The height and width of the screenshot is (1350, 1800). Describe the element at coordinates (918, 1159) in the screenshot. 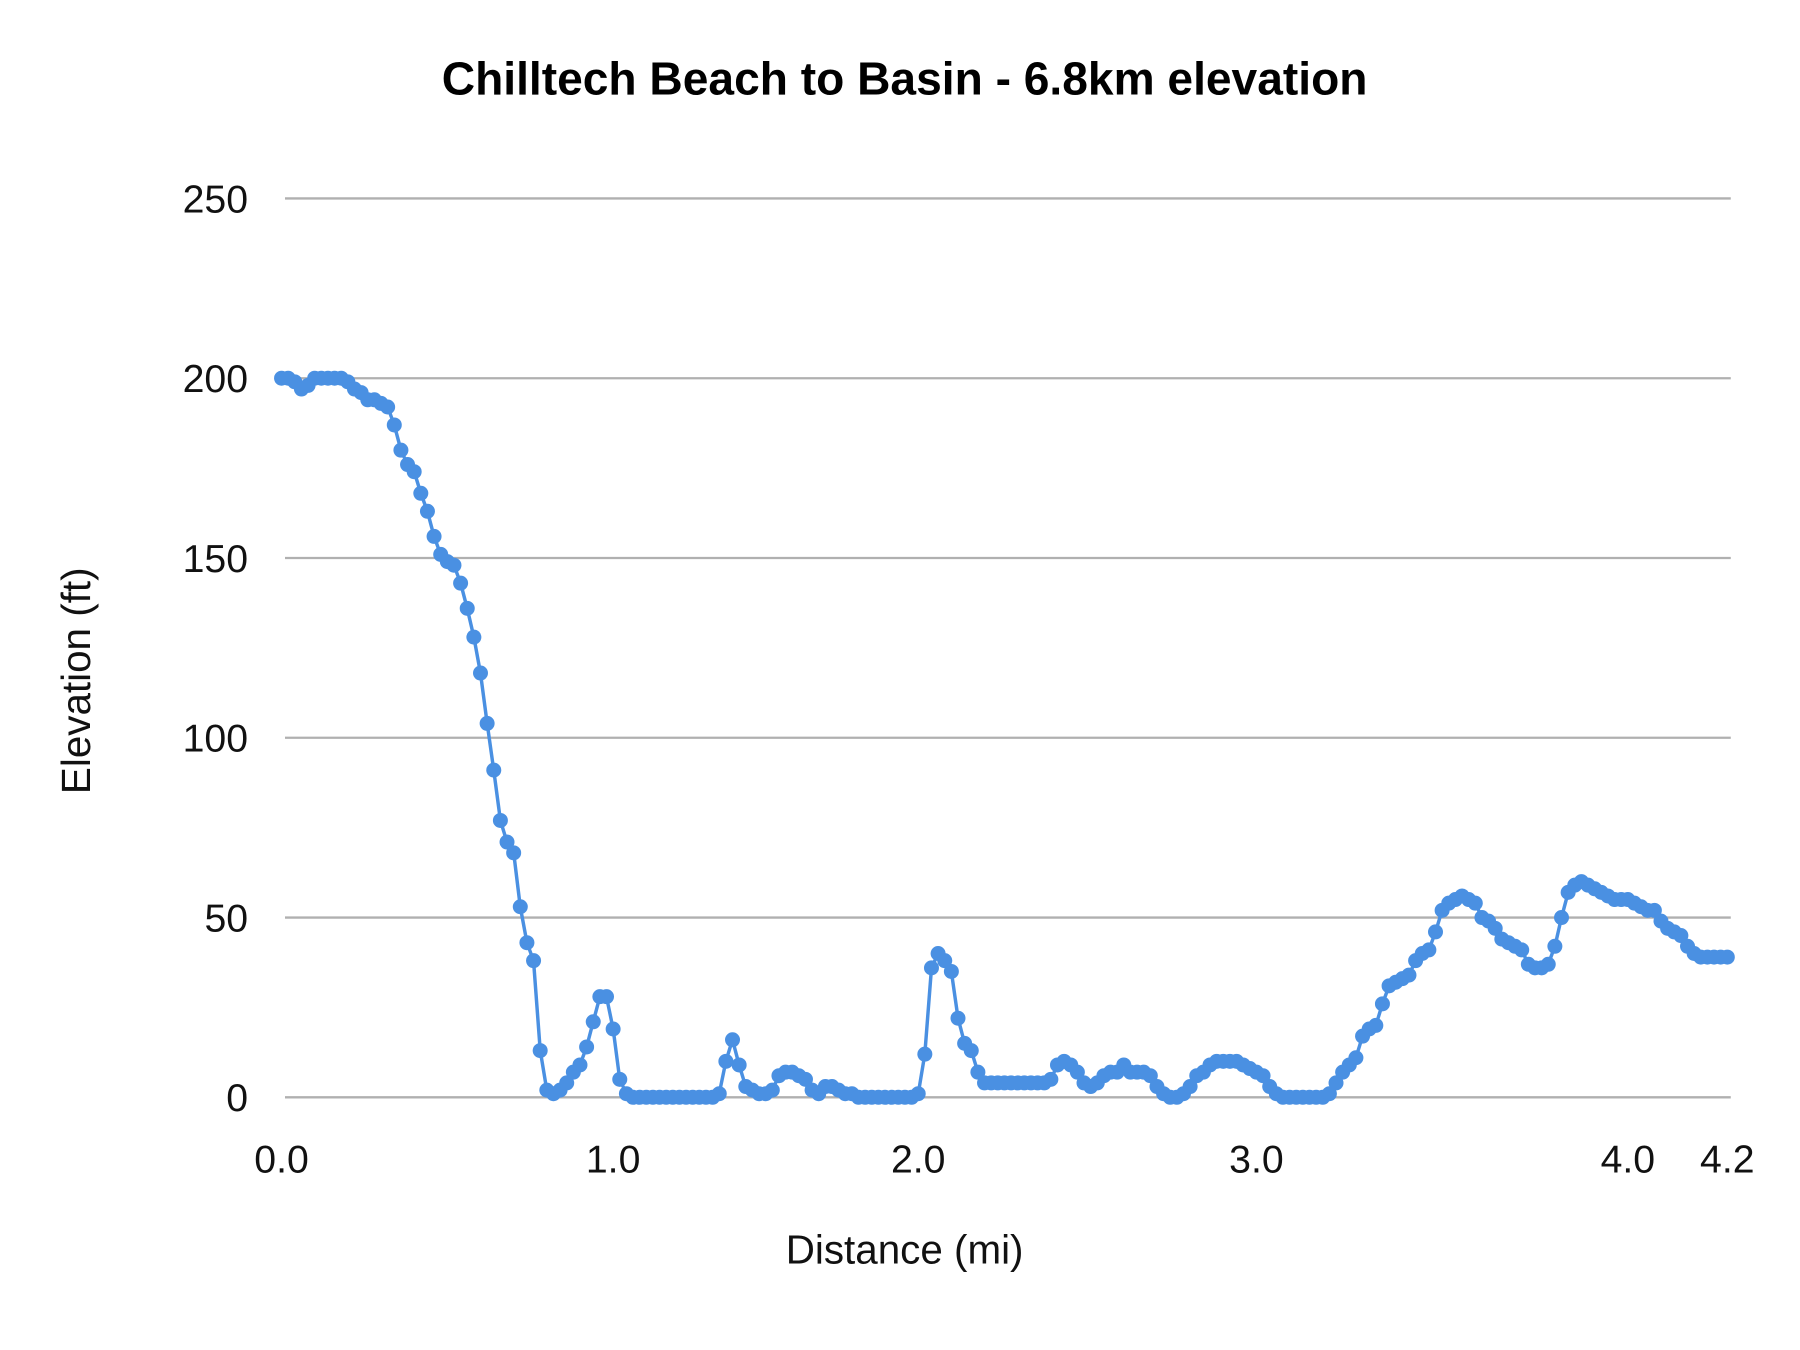

I see `x-tick-label: 2.0` at that location.